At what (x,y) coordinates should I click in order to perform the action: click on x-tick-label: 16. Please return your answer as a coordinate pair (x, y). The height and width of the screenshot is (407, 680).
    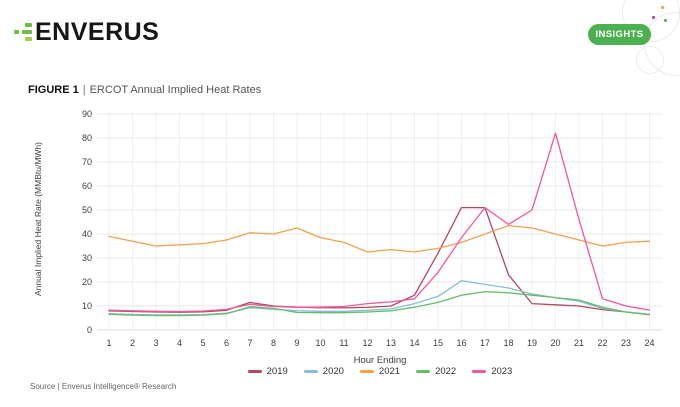
    Looking at the image, I should click on (461, 343).